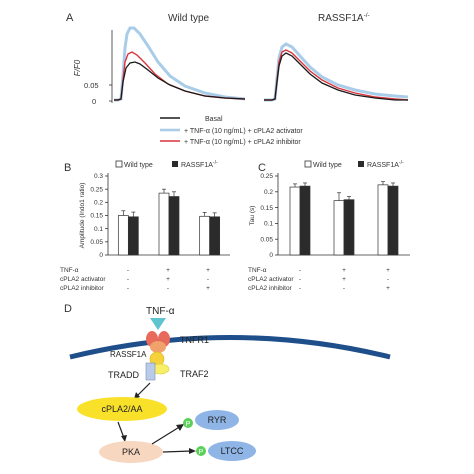 Image resolution: width=474 pixels, height=474 pixels. I want to click on tnfr1-label: TNFR1, so click(194, 340).